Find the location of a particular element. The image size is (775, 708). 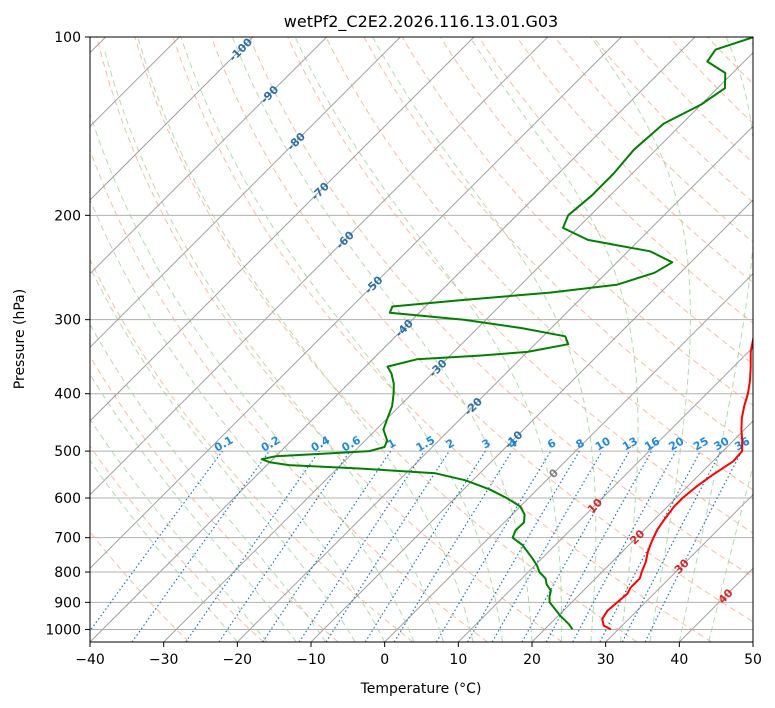

y-tick-label: 600 is located at coordinates (67, 499).